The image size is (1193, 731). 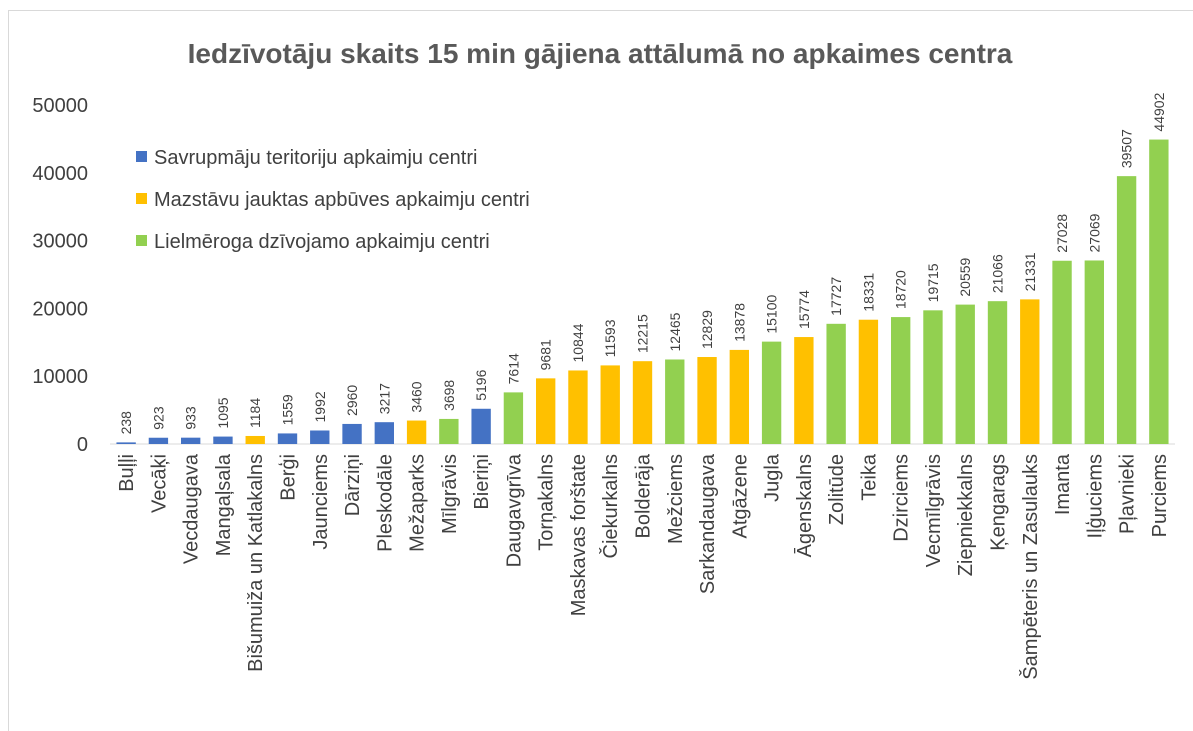 I want to click on legend-box, so click(x=363, y=202).